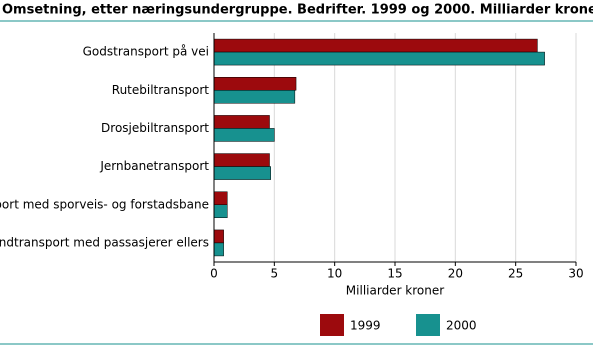 The height and width of the screenshot is (350, 593). I want to click on y-tick-label: Transport med sporveis- og forstadsbane, so click(104, 204).